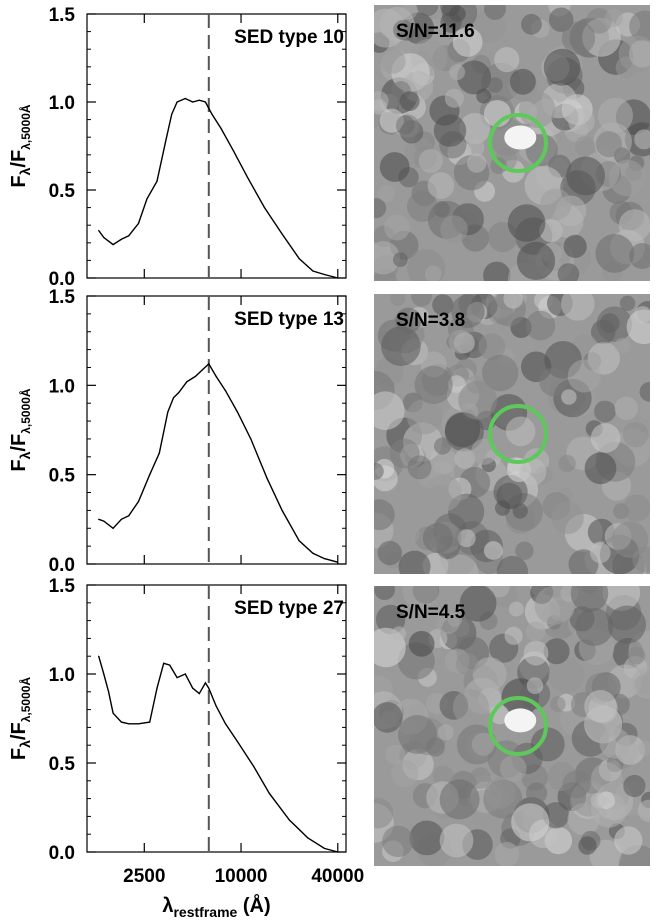 Image resolution: width=658 pixels, height=922 pixels. Describe the element at coordinates (241, 876) in the screenshot. I see `x-tick-label: 10000` at that location.